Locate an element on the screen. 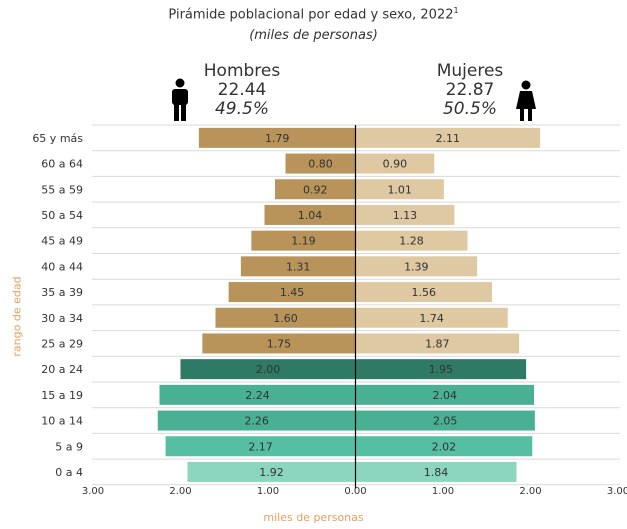 The height and width of the screenshot is (529, 627). data-label-women: 1.84 is located at coordinates (436, 472).